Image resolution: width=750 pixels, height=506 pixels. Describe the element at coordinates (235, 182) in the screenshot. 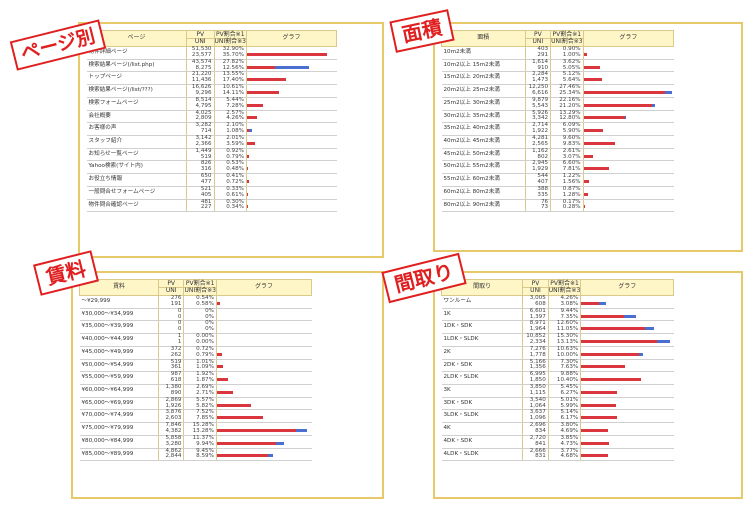

I see `uni-ratio: 0.72%` at that location.